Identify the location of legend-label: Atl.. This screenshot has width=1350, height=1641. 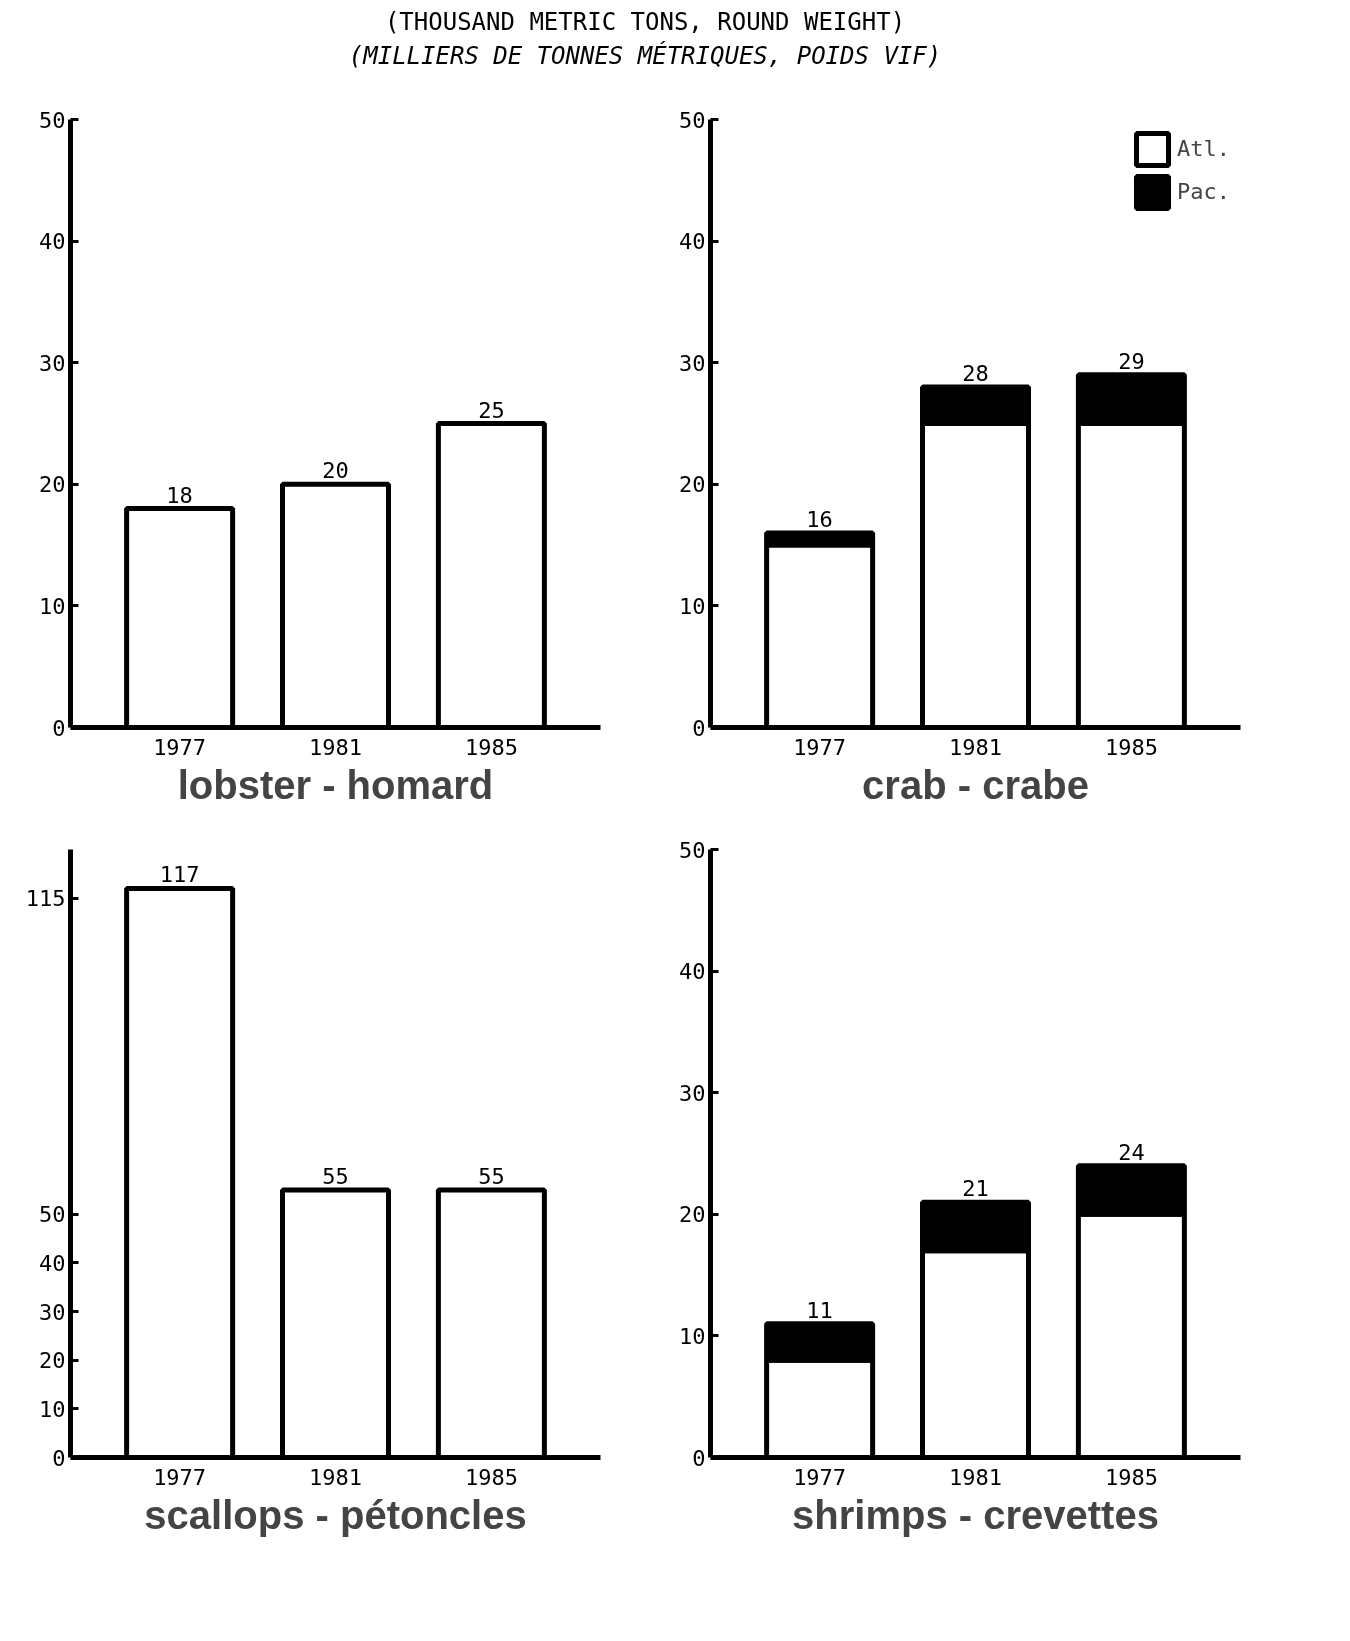
(1203, 149).